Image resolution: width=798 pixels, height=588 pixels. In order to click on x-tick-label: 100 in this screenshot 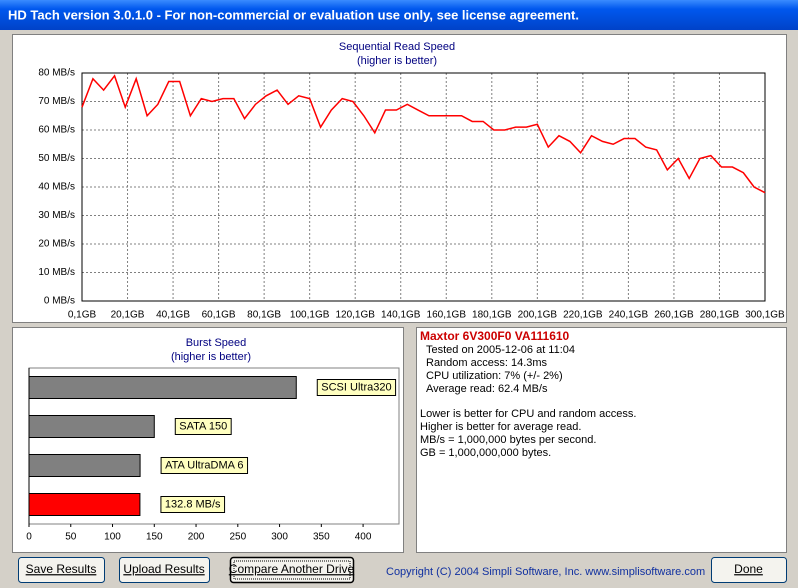, I will do `click(112, 537)`.